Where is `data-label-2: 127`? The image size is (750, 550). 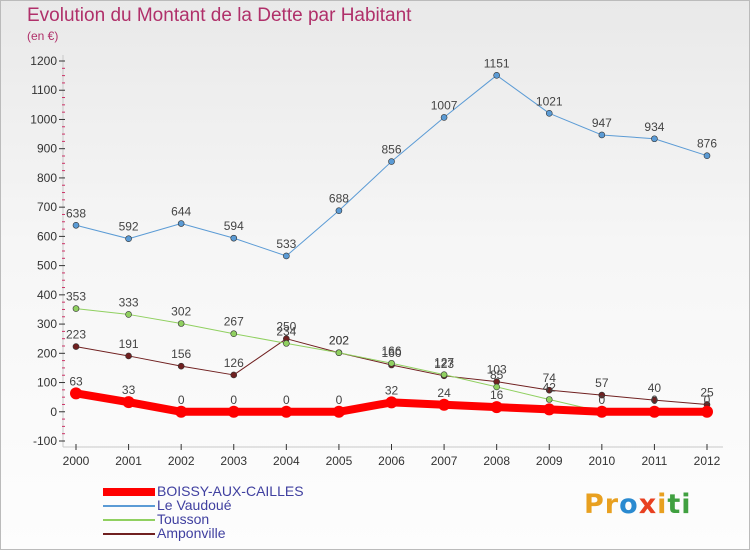
data-label-2: 127 is located at coordinates (444, 363).